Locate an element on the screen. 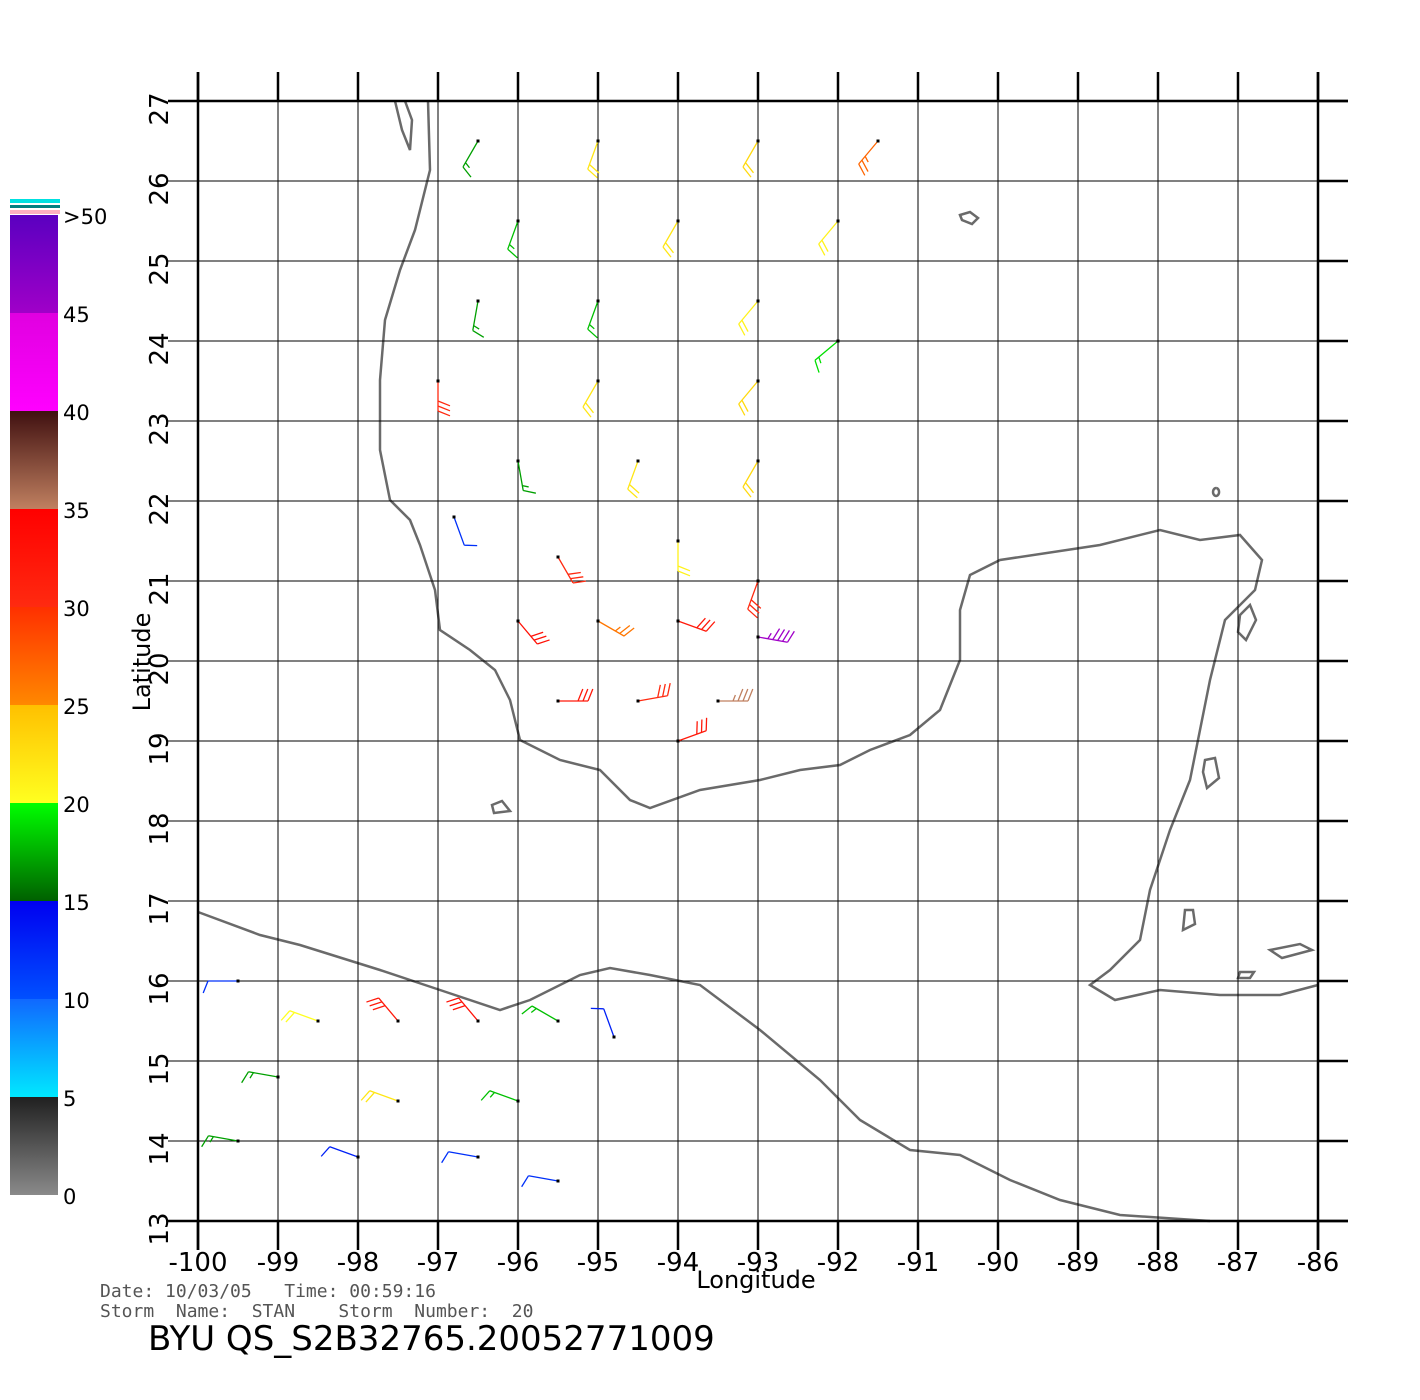  colorbar-tick-label: 45 is located at coordinates (76, 315).